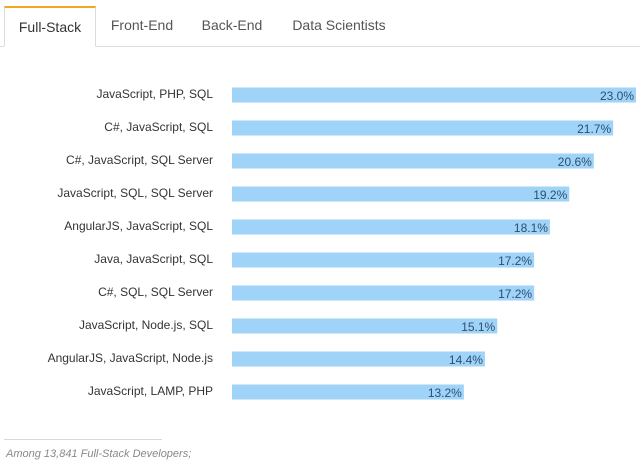 The width and height of the screenshot is (640, 474). I want to click on tab-front-end: Front-End, so click(142, 25).